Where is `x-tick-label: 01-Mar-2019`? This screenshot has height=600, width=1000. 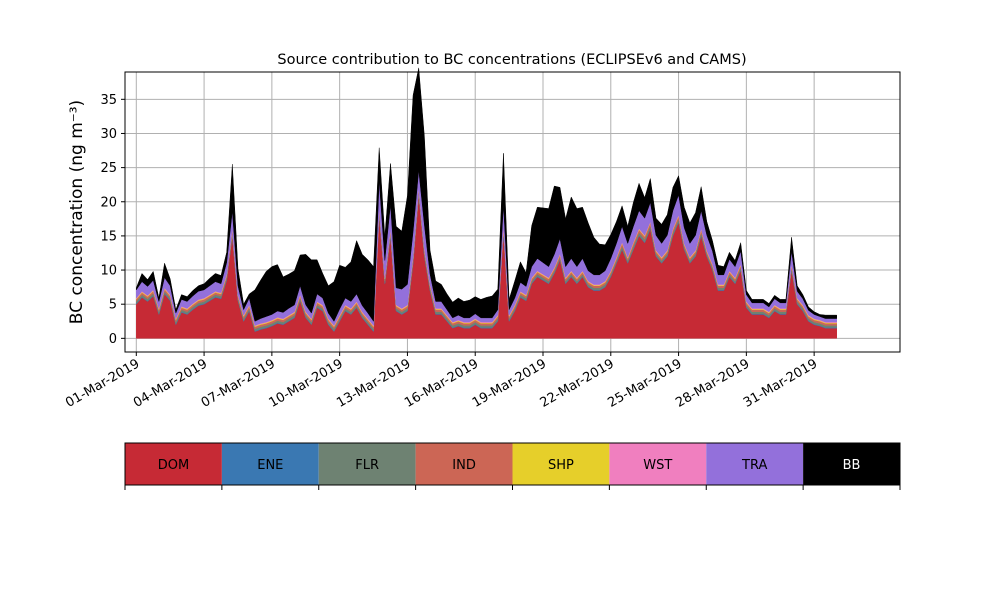 x-tick-label: 01-Mar-2019 is located at coordinates (102, 383).